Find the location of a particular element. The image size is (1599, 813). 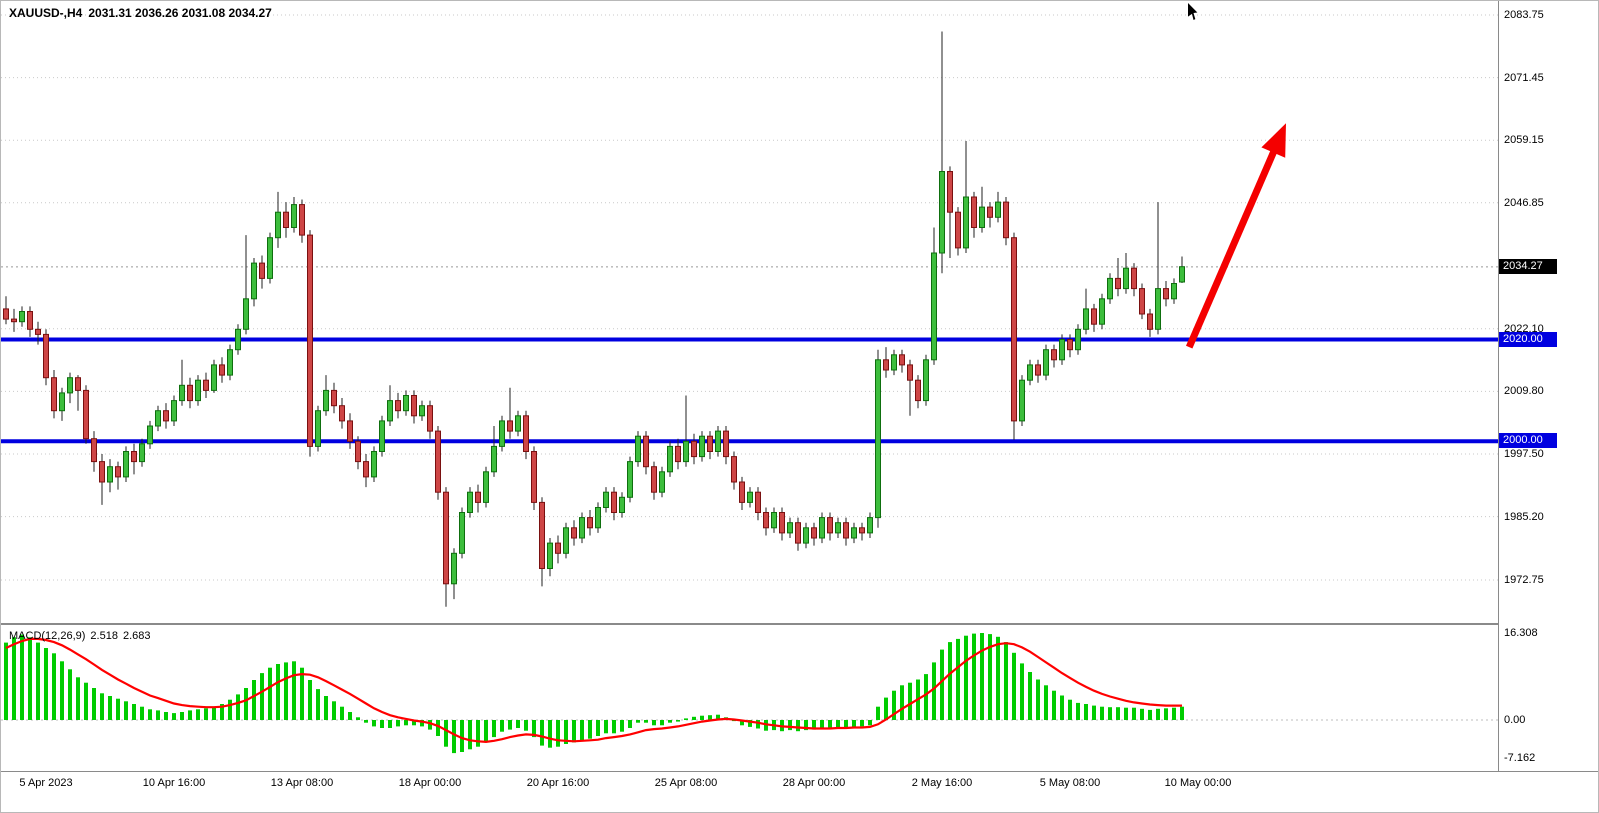

time-axis-label: 5 Apr 2023 is located at coordinates (46, 783).